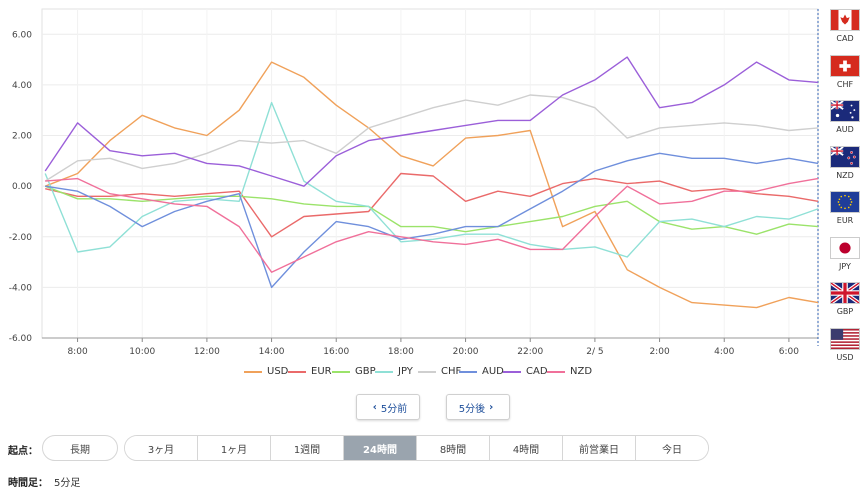  Describe the element at coordinates (207, 352) in the screenshot. I see `x-tick-label: 12:00` at that location.